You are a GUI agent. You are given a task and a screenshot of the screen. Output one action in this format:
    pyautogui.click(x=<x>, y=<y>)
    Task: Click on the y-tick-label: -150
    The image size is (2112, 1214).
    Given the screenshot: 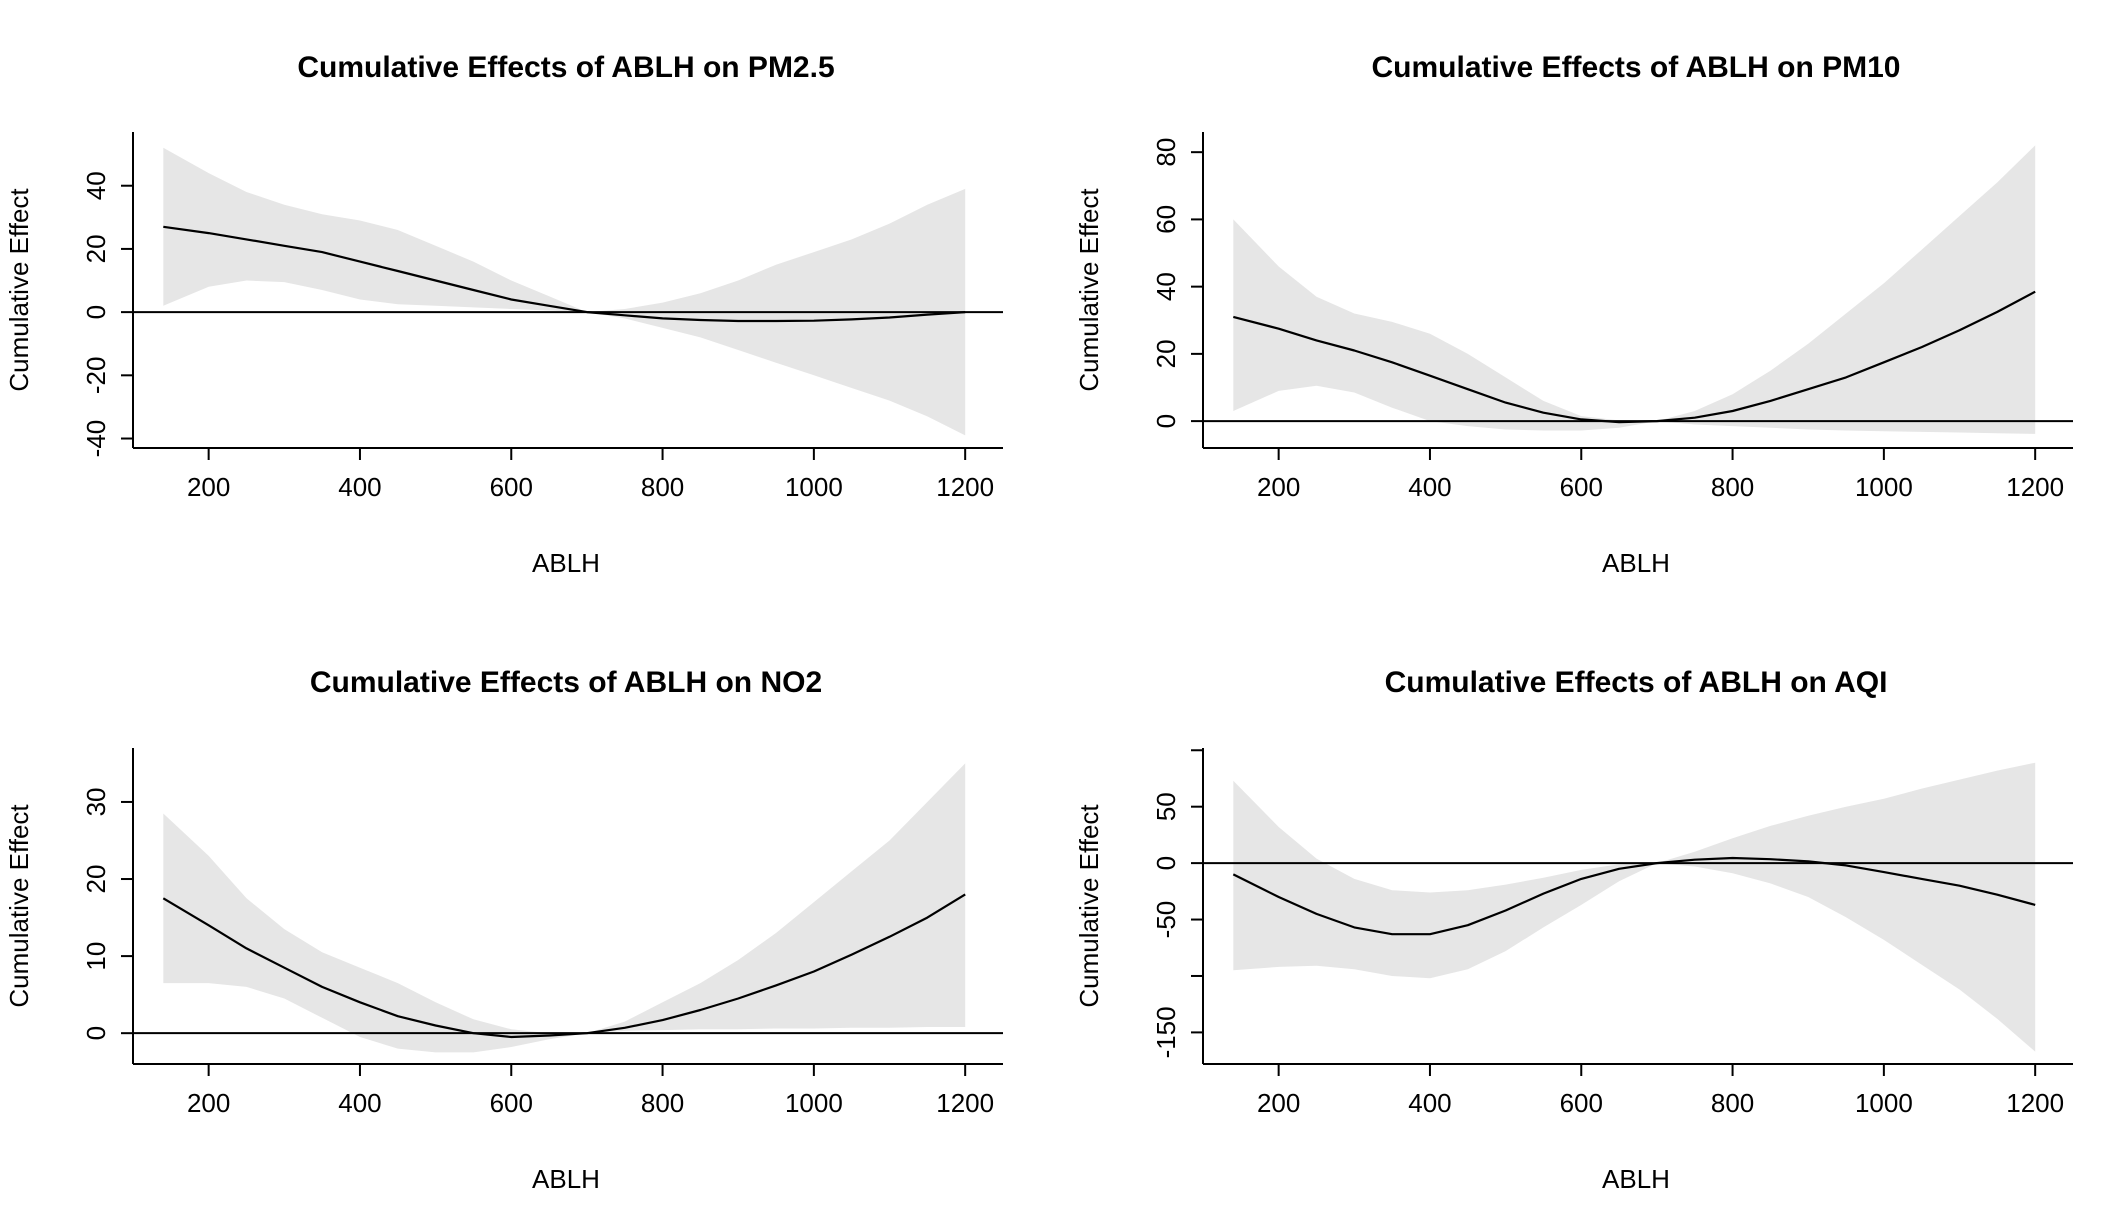 What is the action you would take?
    pyautogui.click(x=1166, y=1032)
    